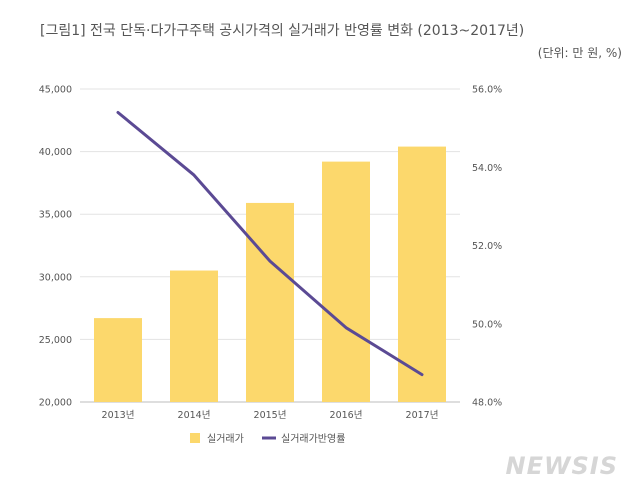  Describe the element at coordinates (487, 324) in the screenshot. I see `right-tick-label: 50.0%` at that location.